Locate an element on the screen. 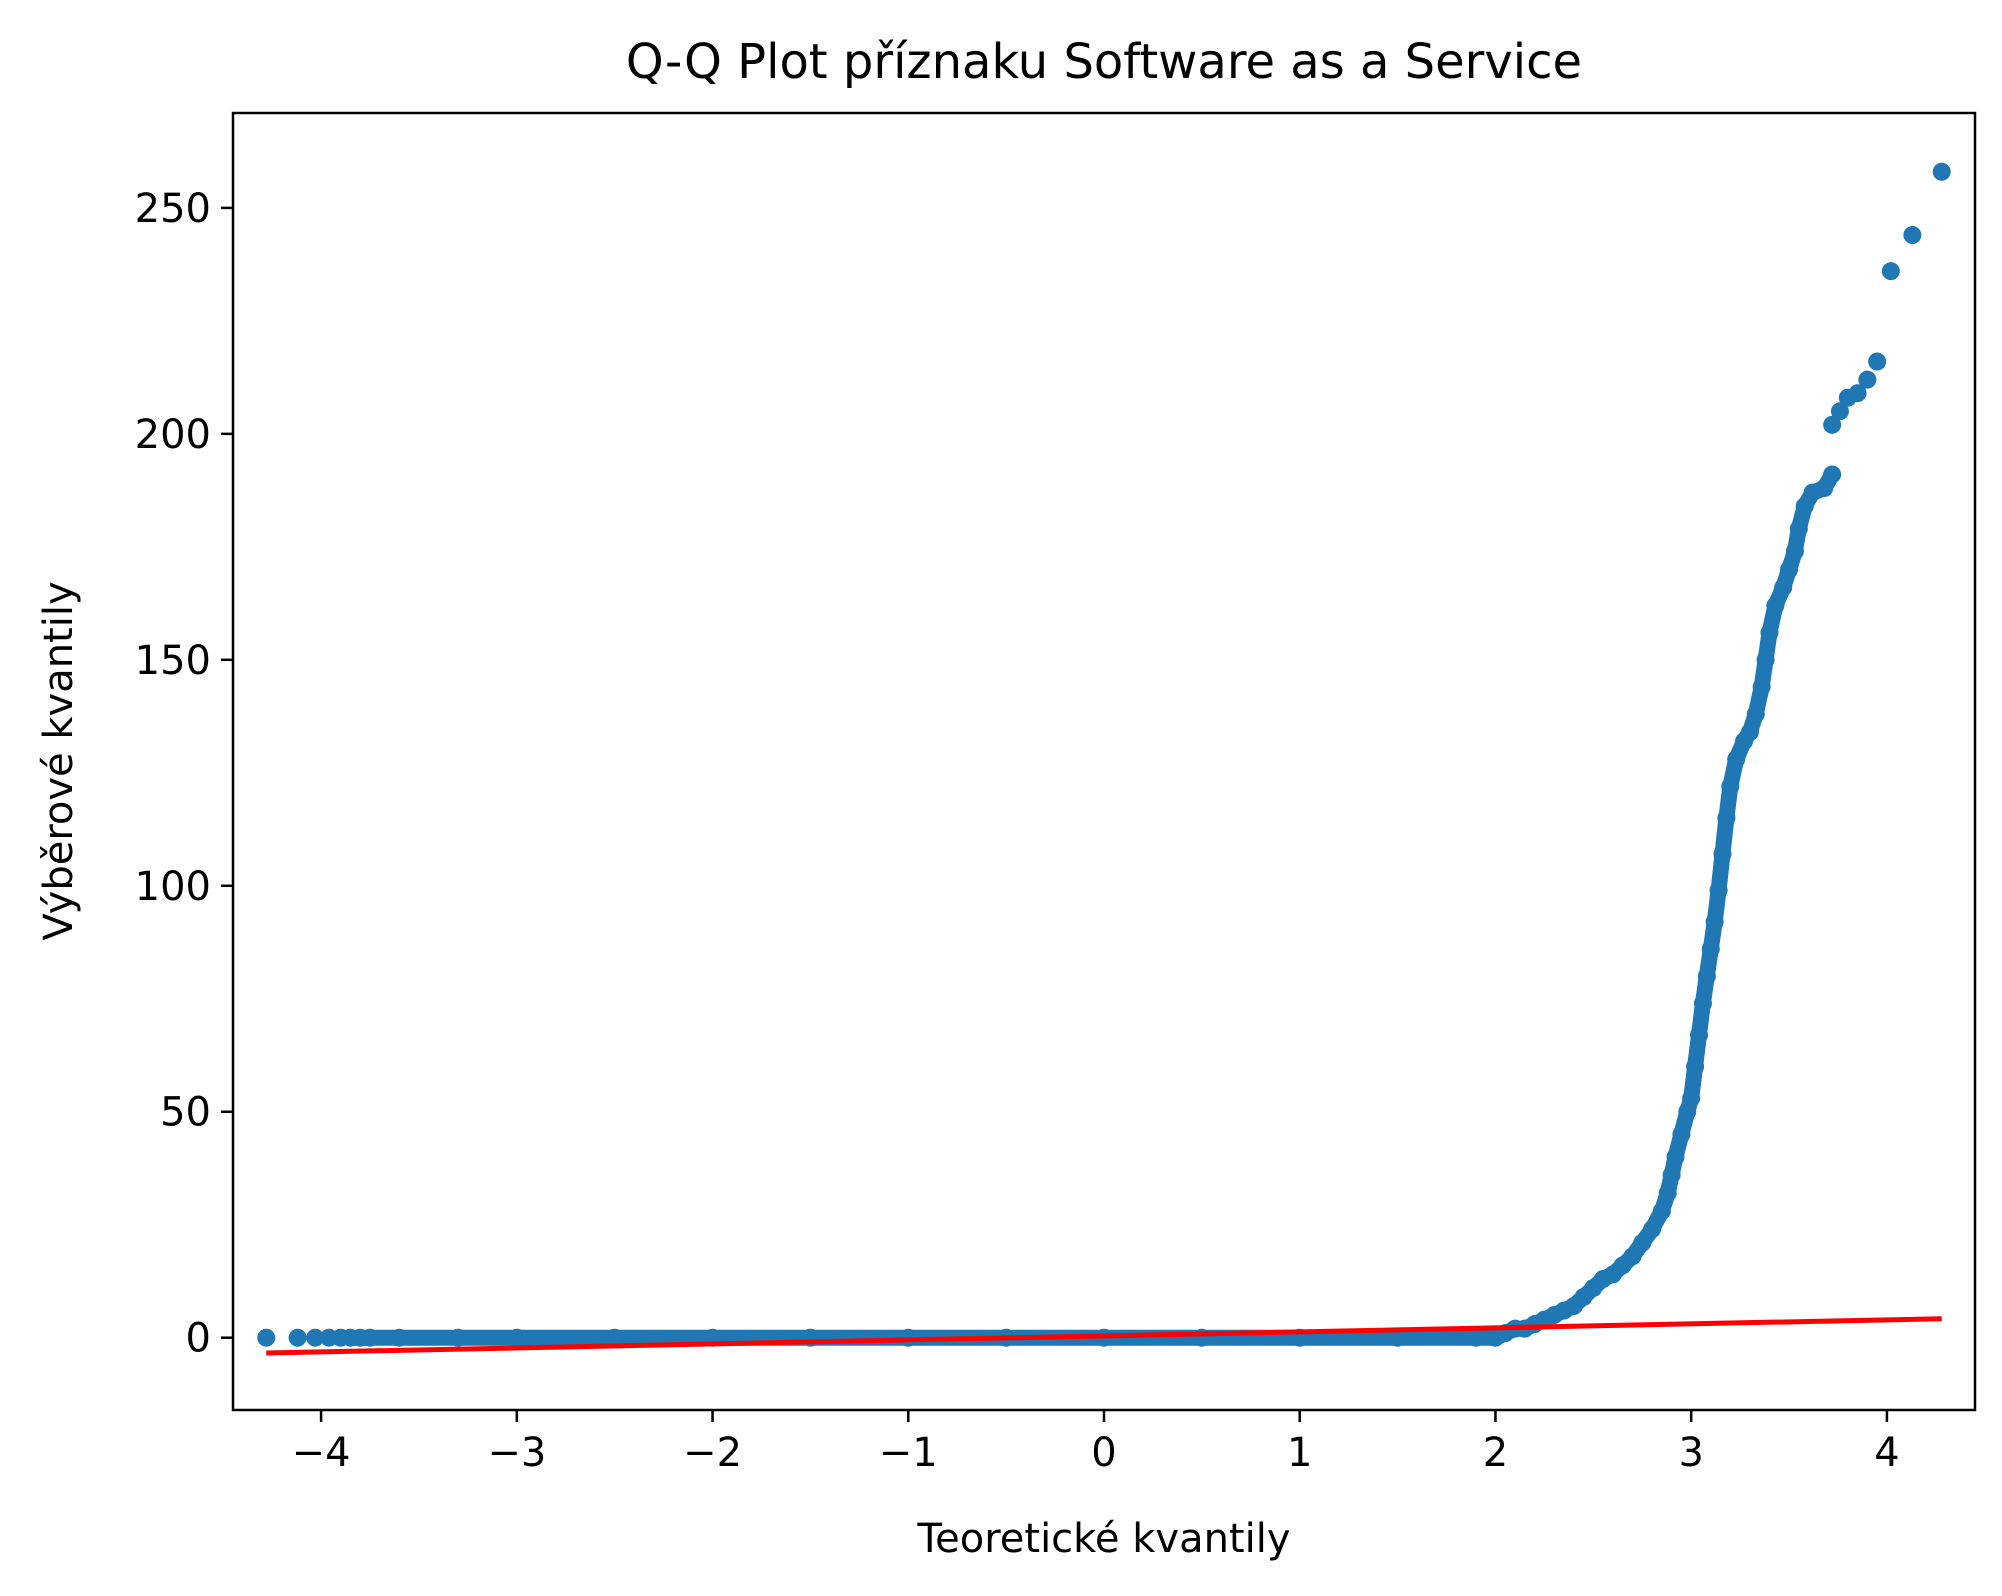 This screenshot has height=1596, width=2002. x-tick-label: −3 is located at coordinates (516, 1453).